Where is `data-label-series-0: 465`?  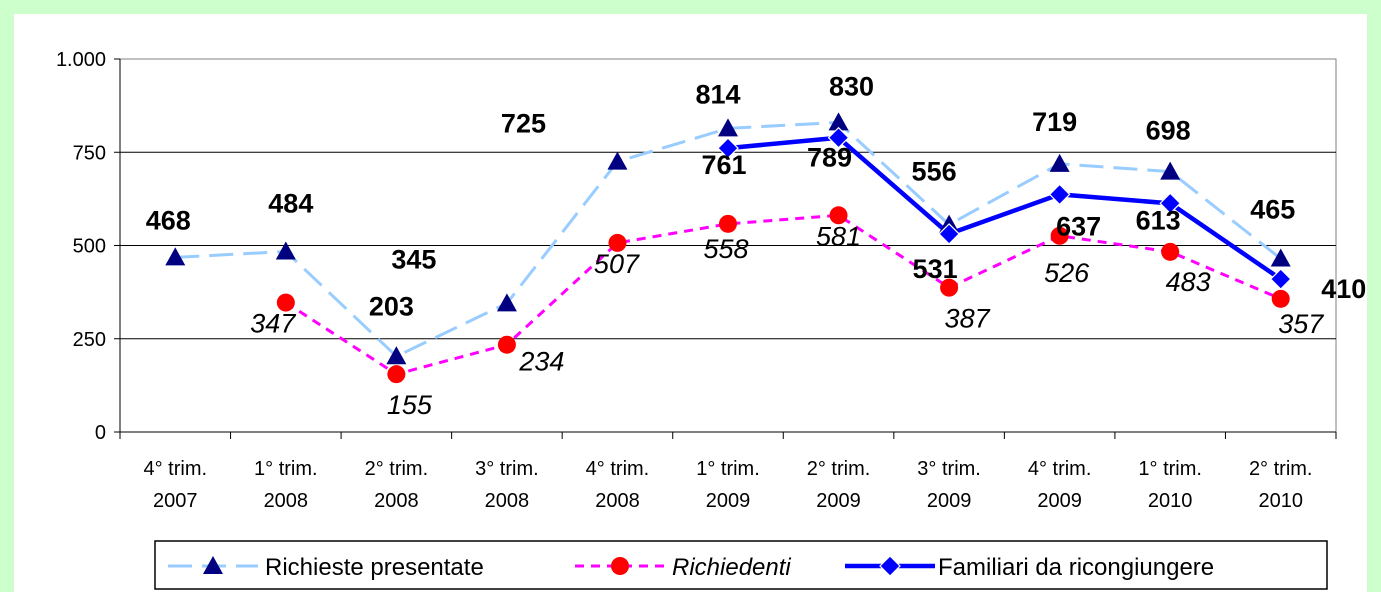 data-label-series-0: 465 is located at coordinates (1272, 210).